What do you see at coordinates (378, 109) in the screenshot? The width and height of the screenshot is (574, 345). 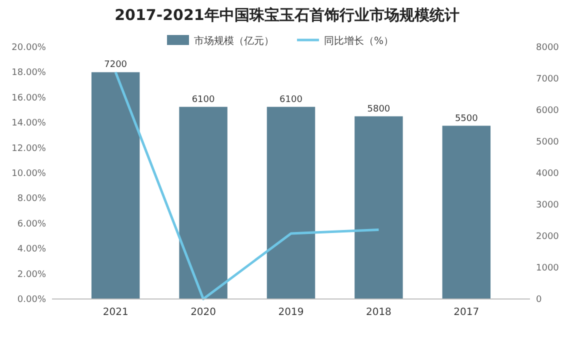 I see `data-label: 5800` at bounding box center [378, 109].